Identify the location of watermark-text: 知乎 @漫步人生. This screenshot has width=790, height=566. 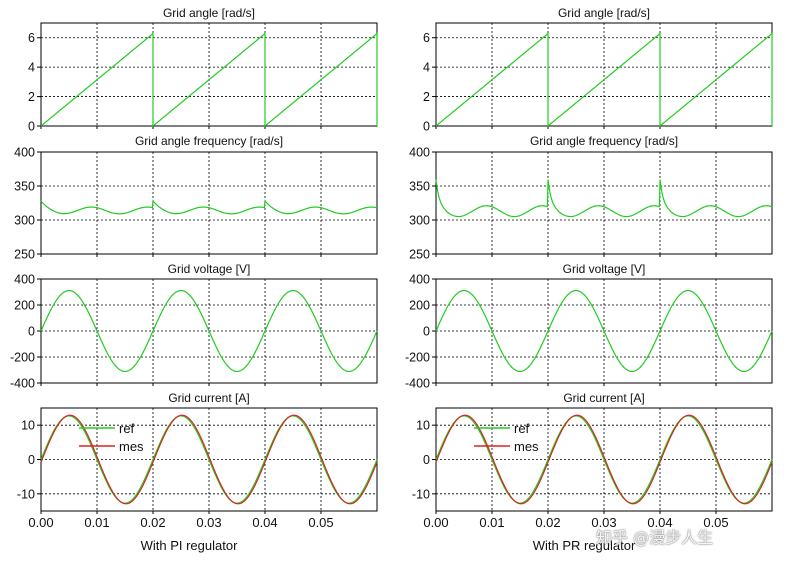
(655, 537).